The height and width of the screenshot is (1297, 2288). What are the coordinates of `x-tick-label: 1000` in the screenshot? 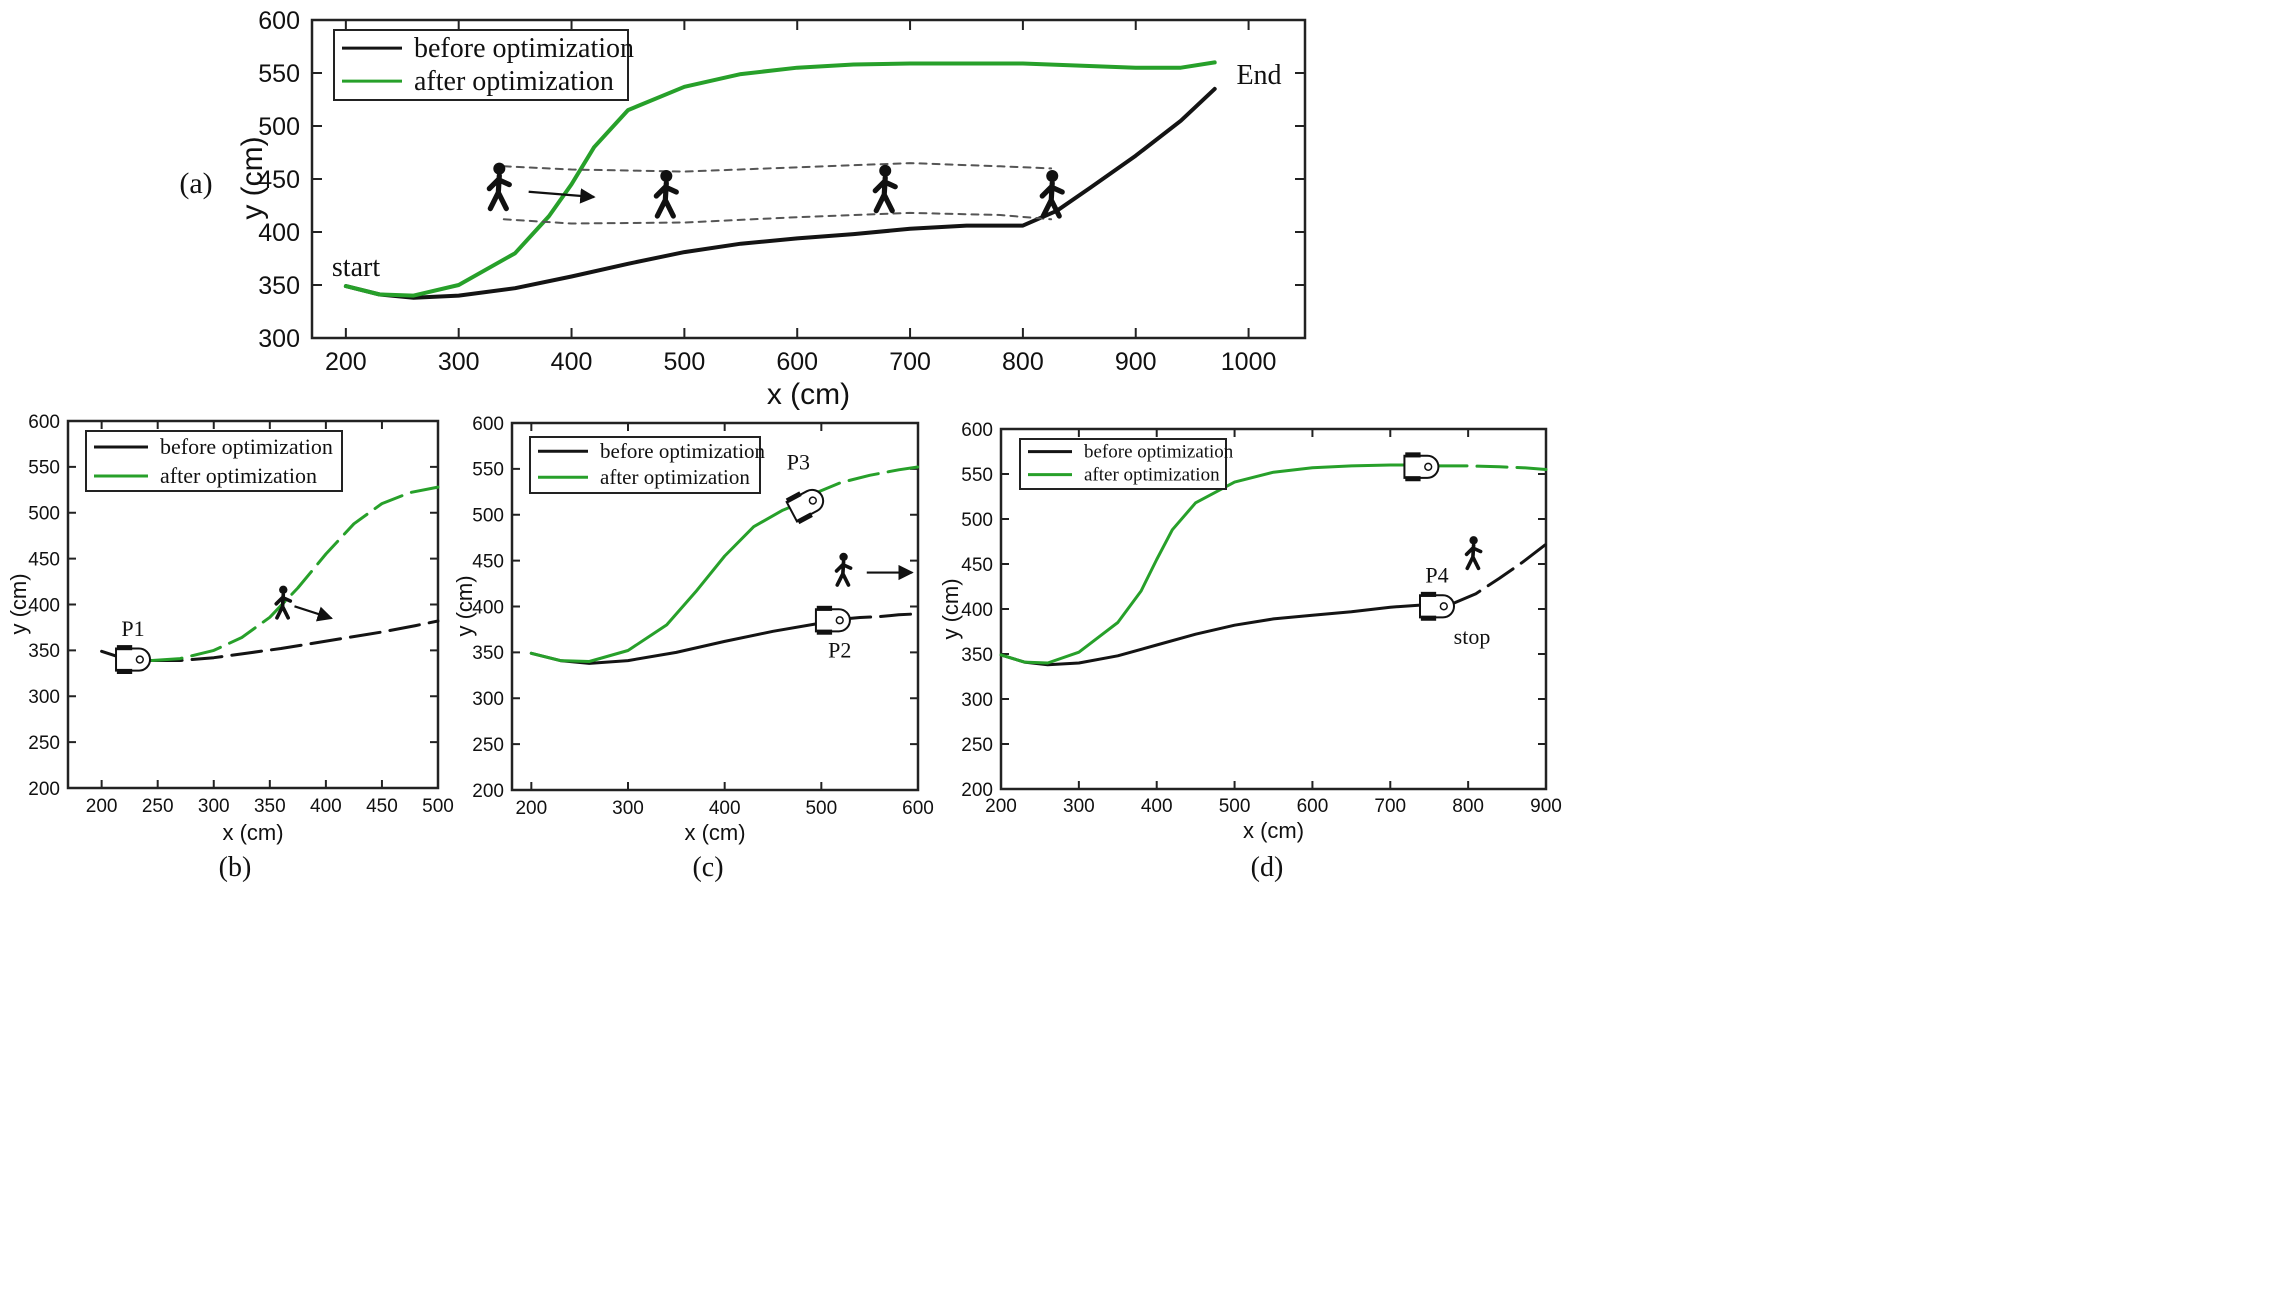 It's located at (1249, 362).